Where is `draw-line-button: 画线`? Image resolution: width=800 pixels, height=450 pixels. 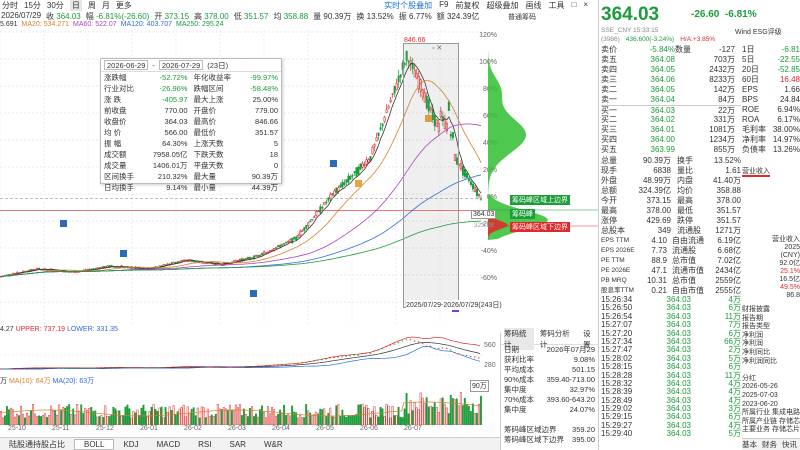
draw-line-button: 画线 is located at coordinates (533, 5).